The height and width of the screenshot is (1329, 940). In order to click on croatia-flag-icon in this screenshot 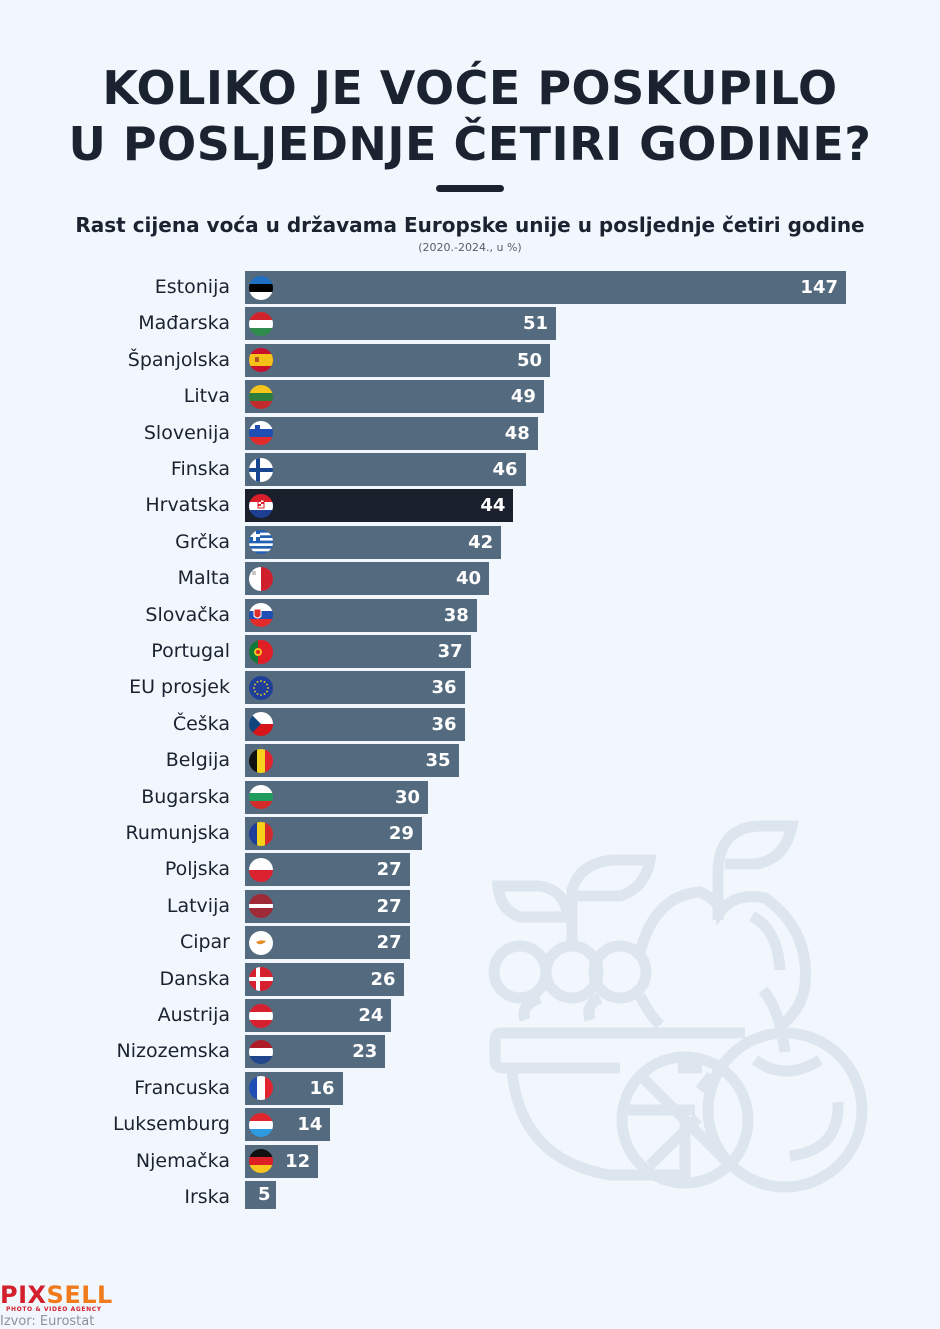, I will do `click(261, 505)`.